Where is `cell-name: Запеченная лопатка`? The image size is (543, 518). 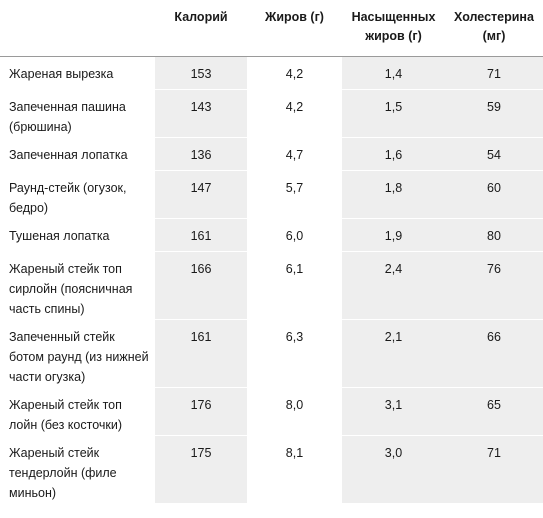
cell-name: Запеченная лопатка is located at coordinates (77, 154).